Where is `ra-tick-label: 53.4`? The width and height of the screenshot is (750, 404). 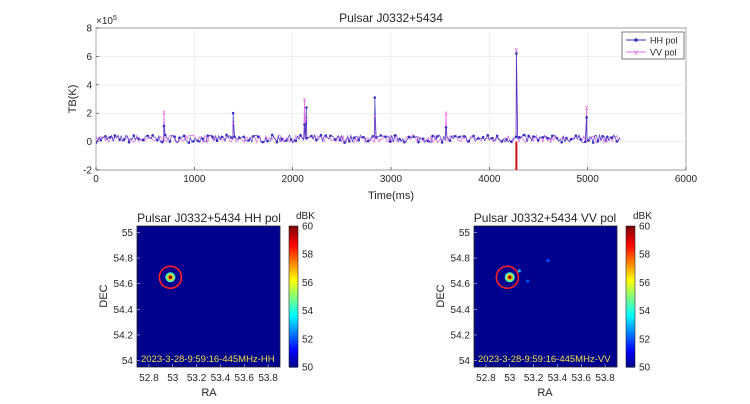 ra-tick-label: 53.4 is located at coordinates (221, 378).